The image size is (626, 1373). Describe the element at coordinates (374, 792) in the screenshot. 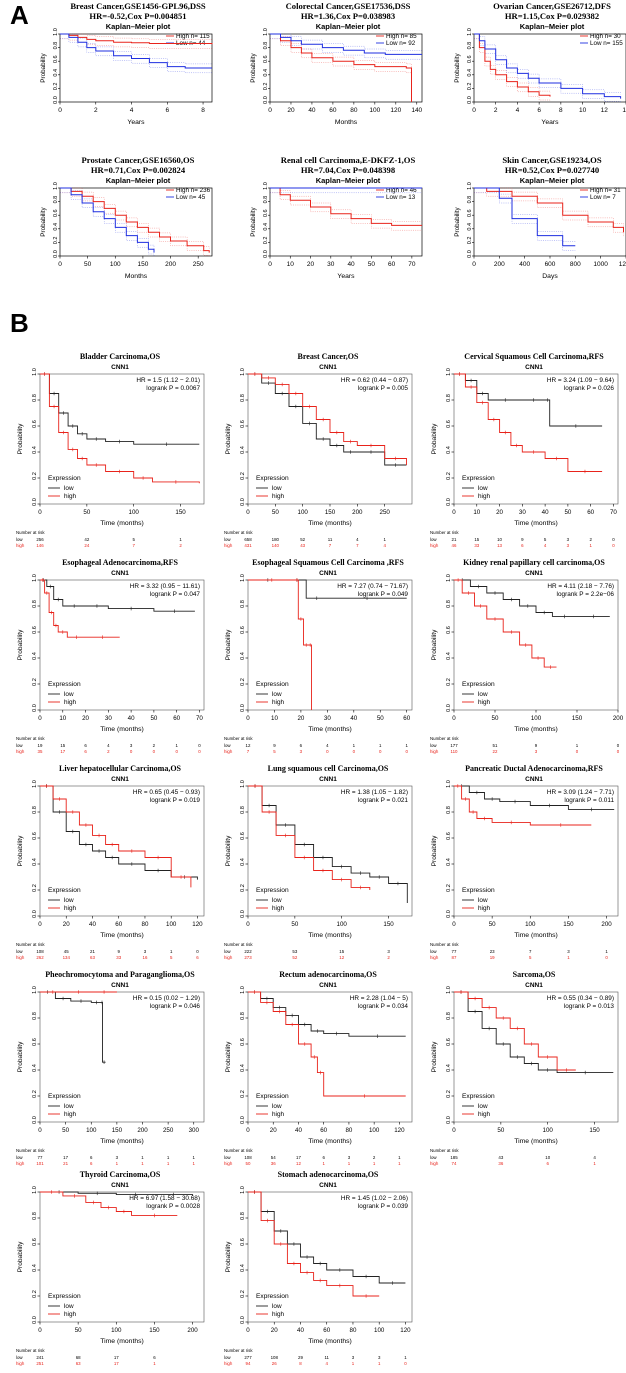

I see `hazard-ratio: HR = 1.38 (1.05 − 1.82)` at that location.